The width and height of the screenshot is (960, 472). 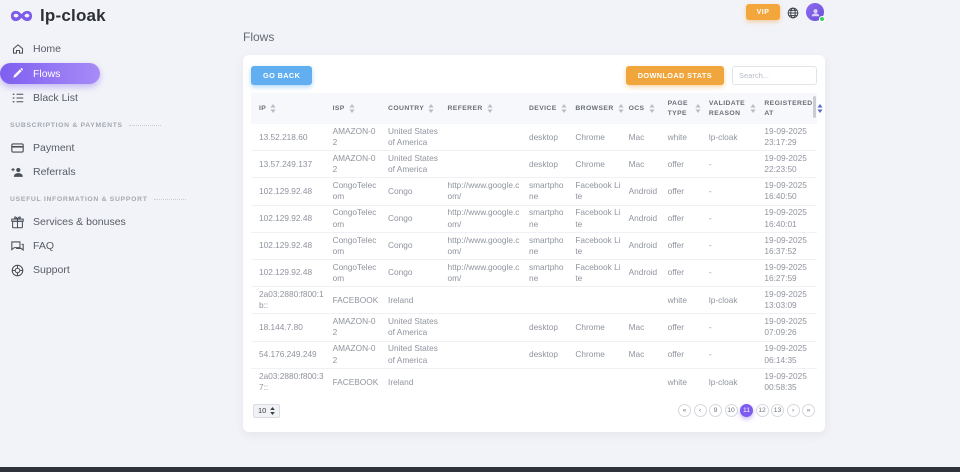 What do you see at coordinates (117, 98) in the screenshot?
I see `sidebar-item-black-list: Black List` at bounding box center [117, 98].